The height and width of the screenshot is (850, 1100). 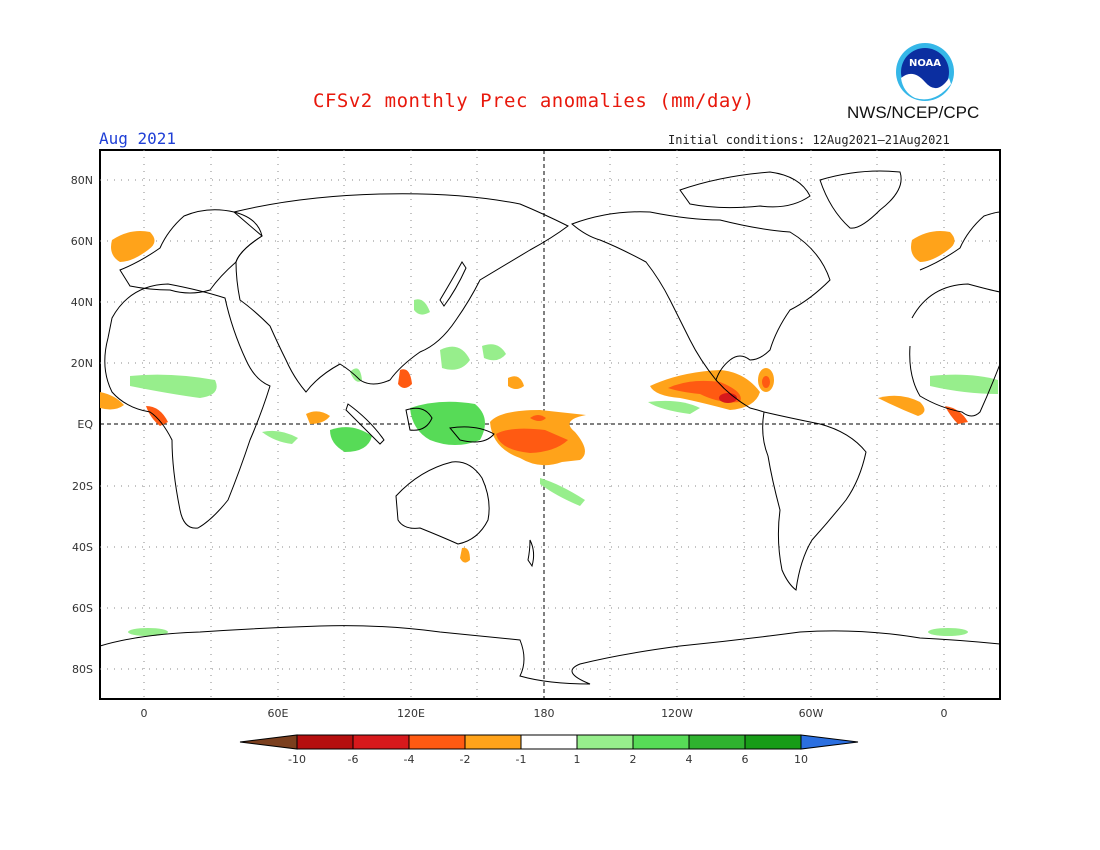 I want to click on indian-ocean-wet, so click(x=280, y=437).